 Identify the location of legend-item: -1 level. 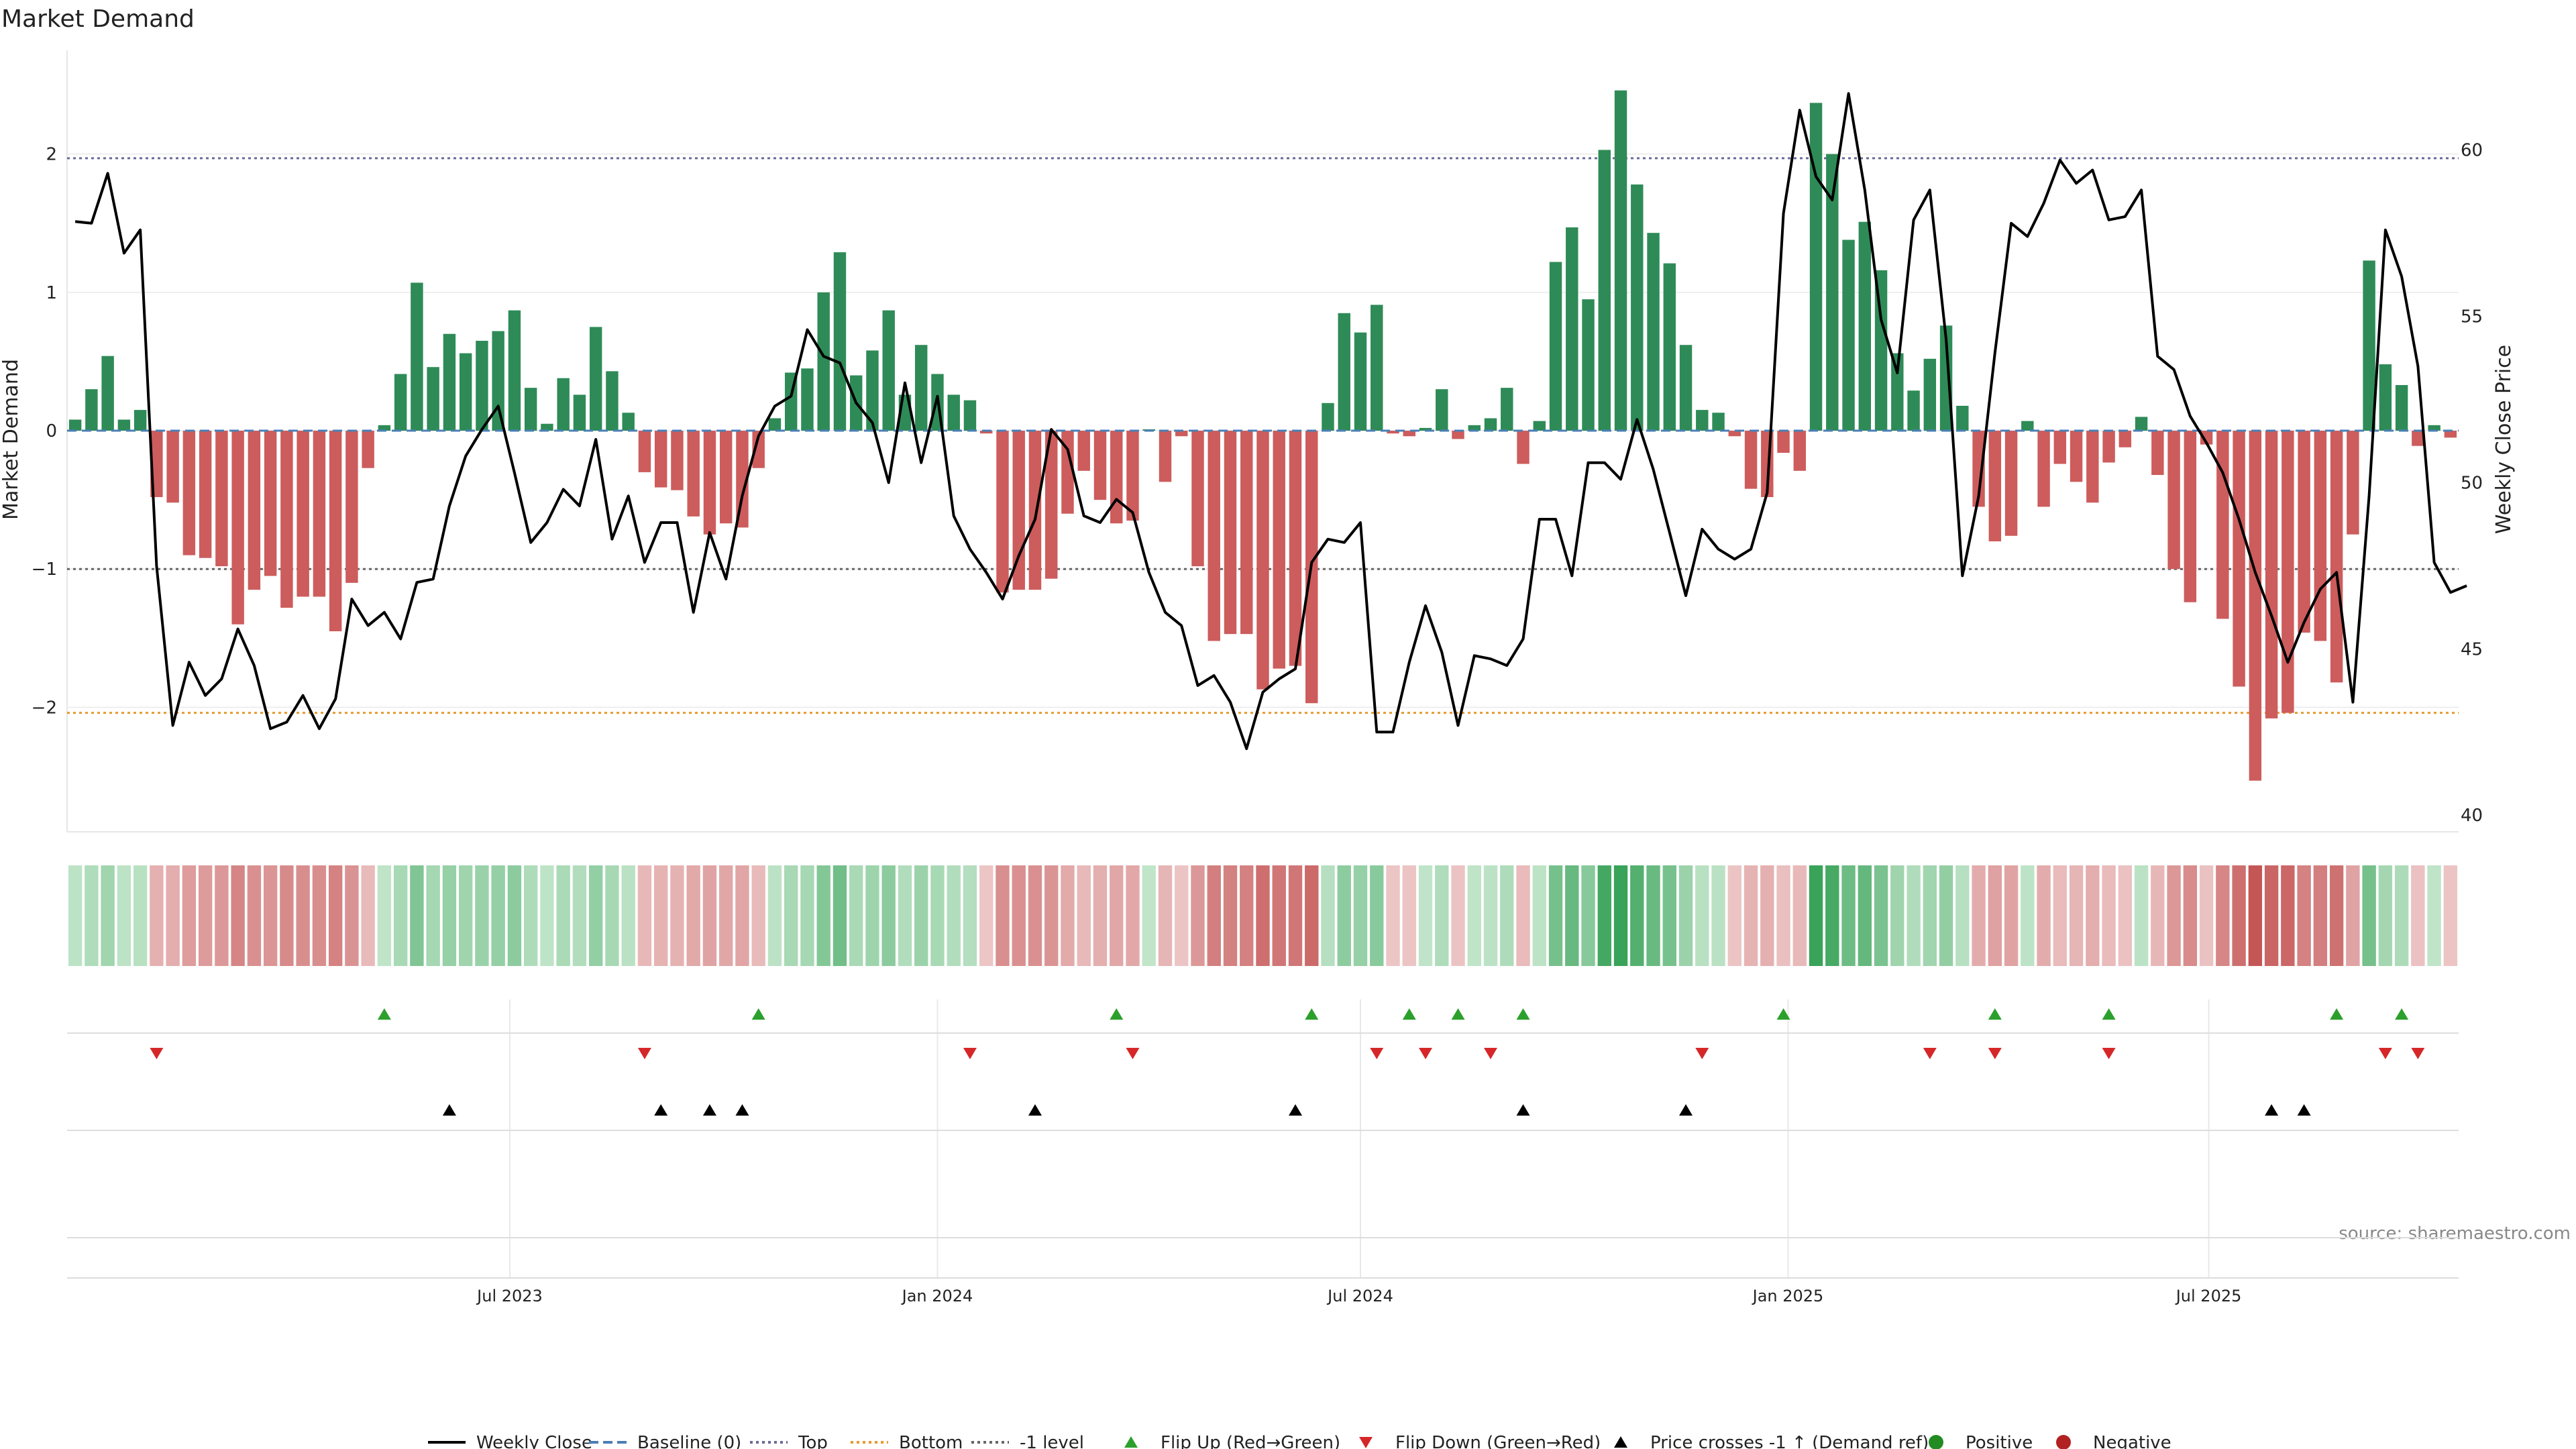
(1027, 1441).